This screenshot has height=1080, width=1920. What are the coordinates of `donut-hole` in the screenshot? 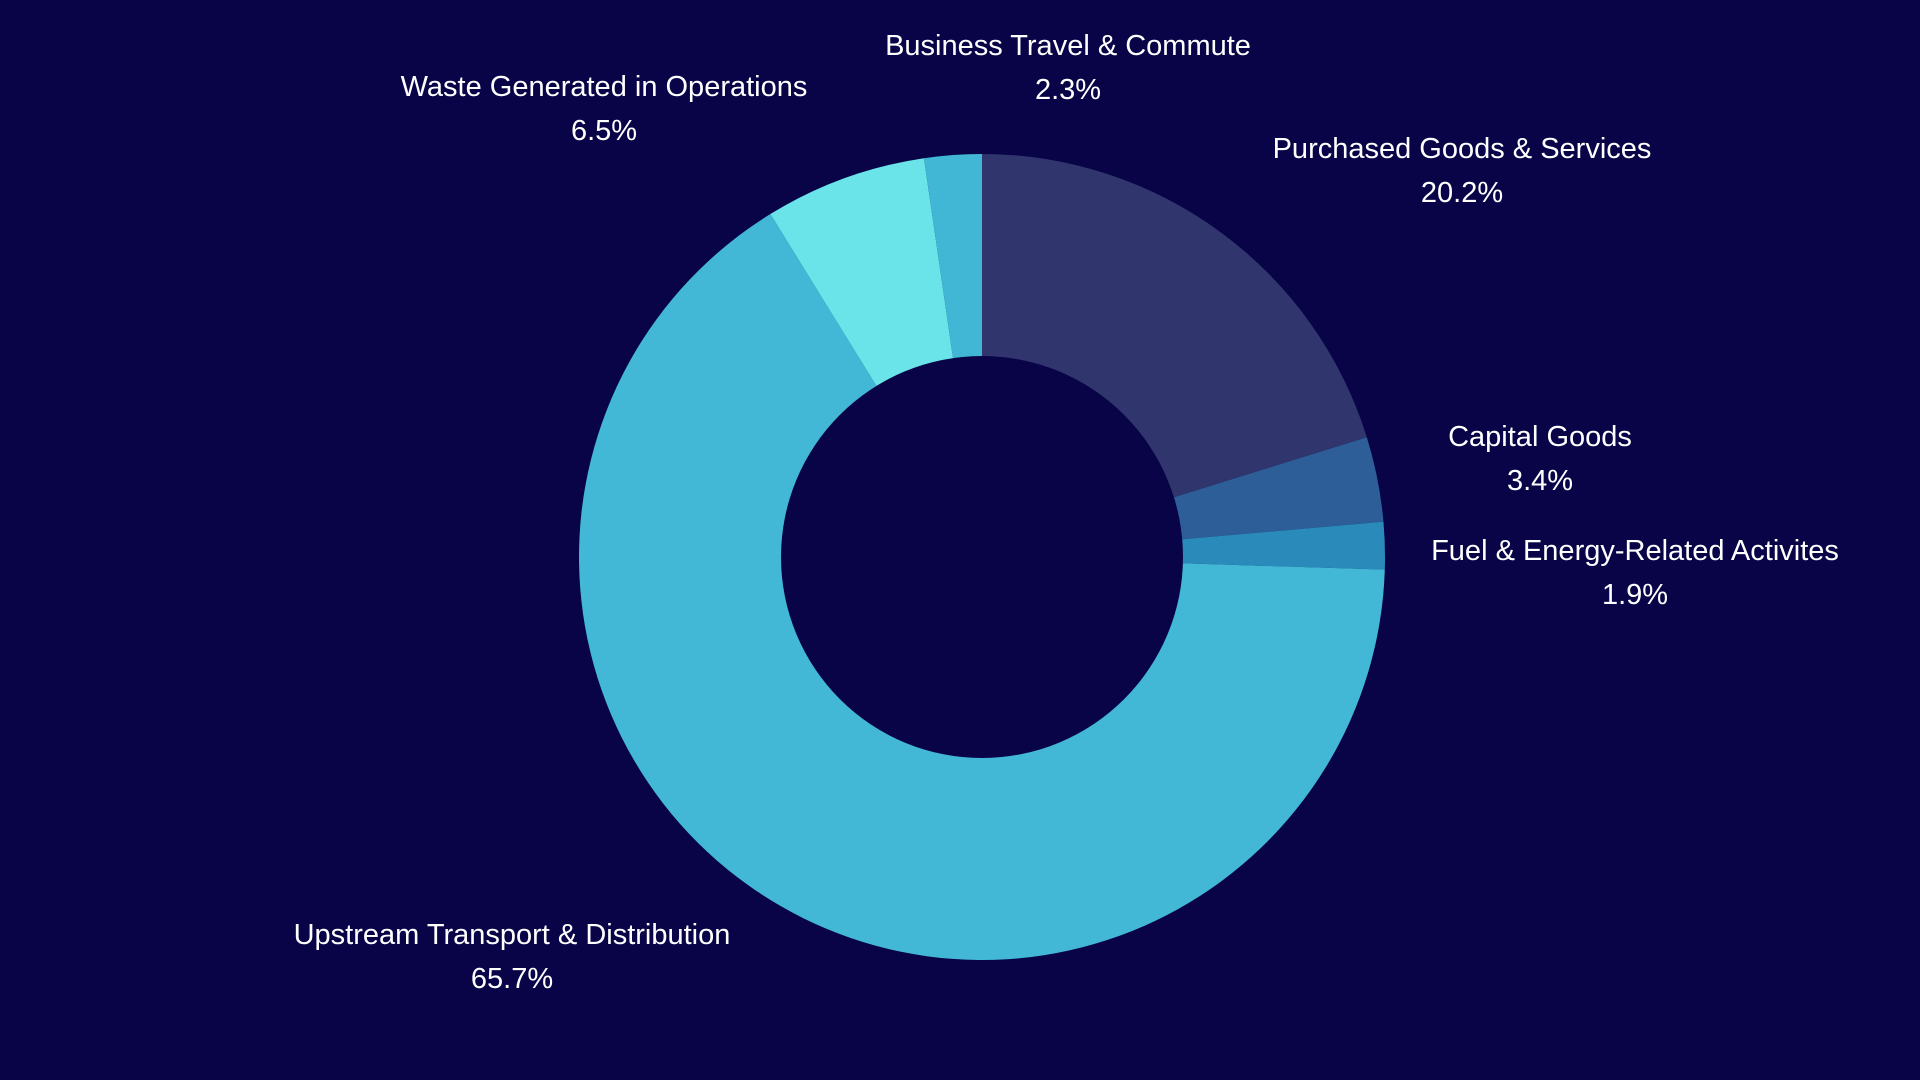 It's located at (982, 557).